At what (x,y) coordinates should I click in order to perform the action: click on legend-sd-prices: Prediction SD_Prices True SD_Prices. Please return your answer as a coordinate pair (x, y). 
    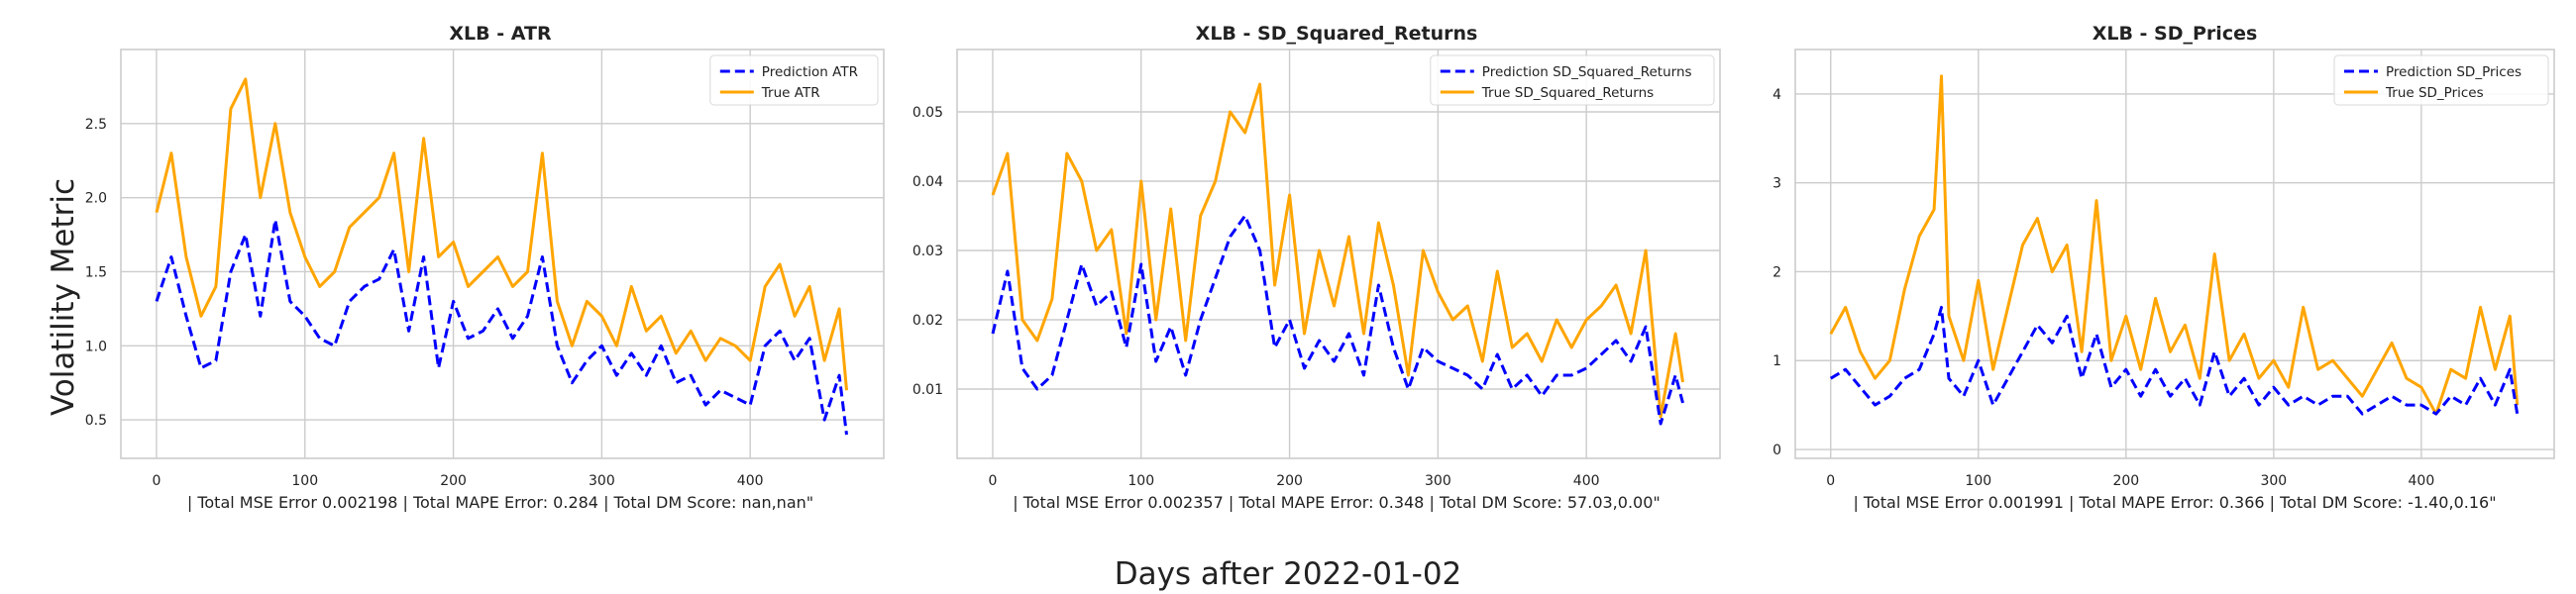
    Looking at the image, I should click on (2441, 80).